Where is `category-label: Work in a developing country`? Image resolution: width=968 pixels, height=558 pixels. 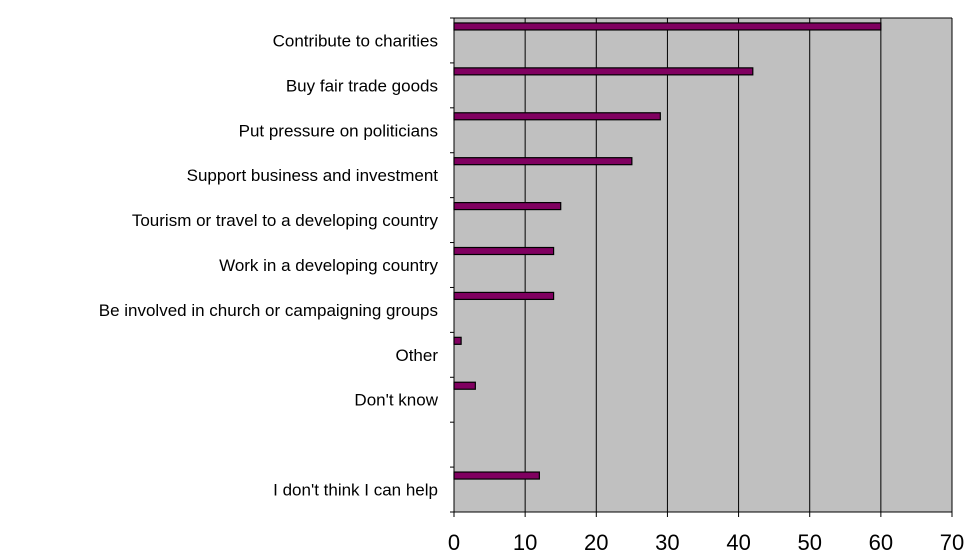 category-label: Work in a developing country is located at coordinates (328, 265).